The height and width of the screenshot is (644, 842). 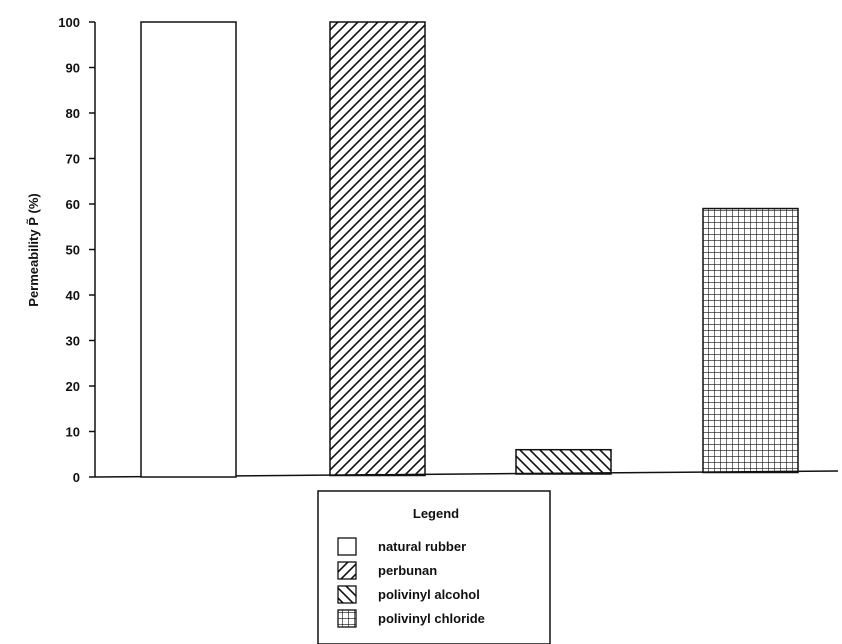 I want to click on y-axis-label: Permeability P̃ (%), so click(x=33, y=249).